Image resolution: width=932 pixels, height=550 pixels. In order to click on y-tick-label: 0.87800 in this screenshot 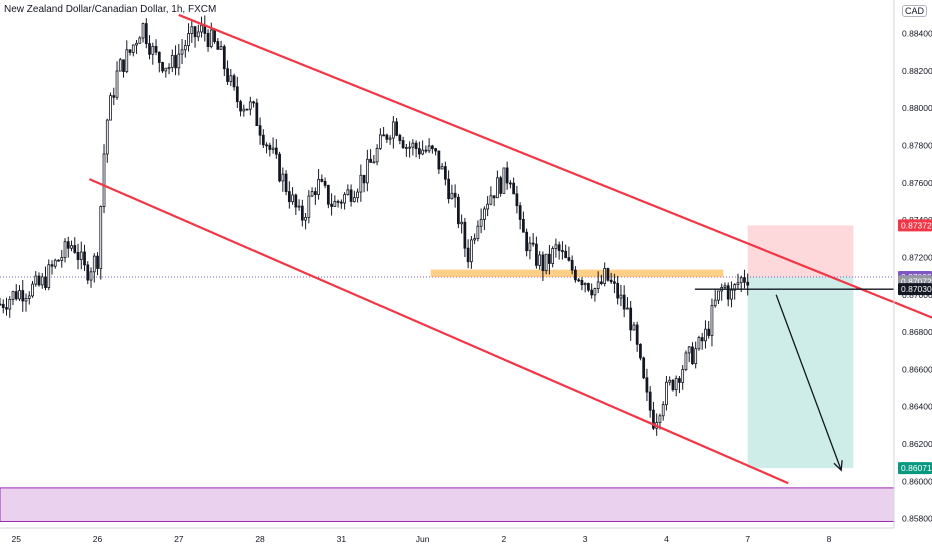, I will do `click(917, 146)`.